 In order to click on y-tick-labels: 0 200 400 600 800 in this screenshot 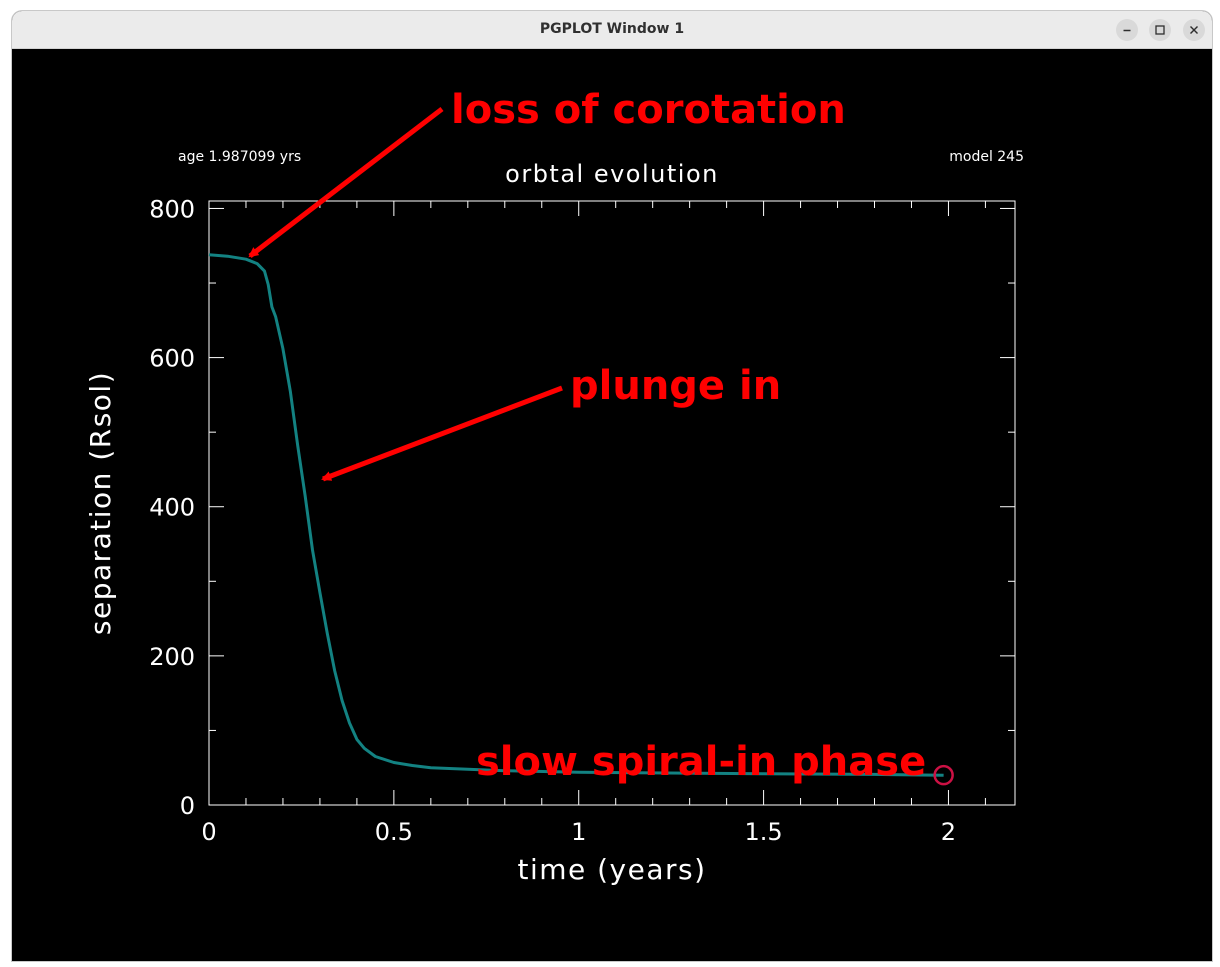, I will do `click(172, 507)`.